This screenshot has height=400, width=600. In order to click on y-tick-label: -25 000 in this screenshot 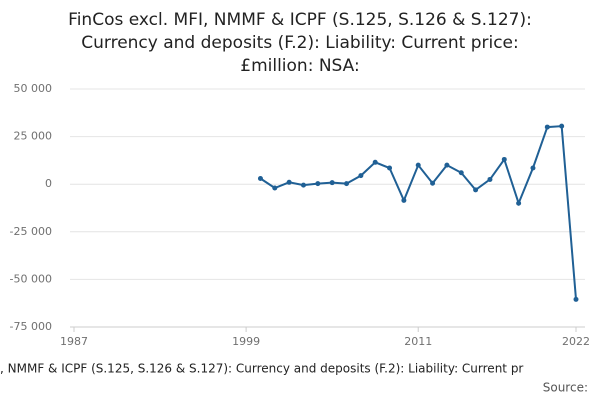, I will do `click(31, 231)`.